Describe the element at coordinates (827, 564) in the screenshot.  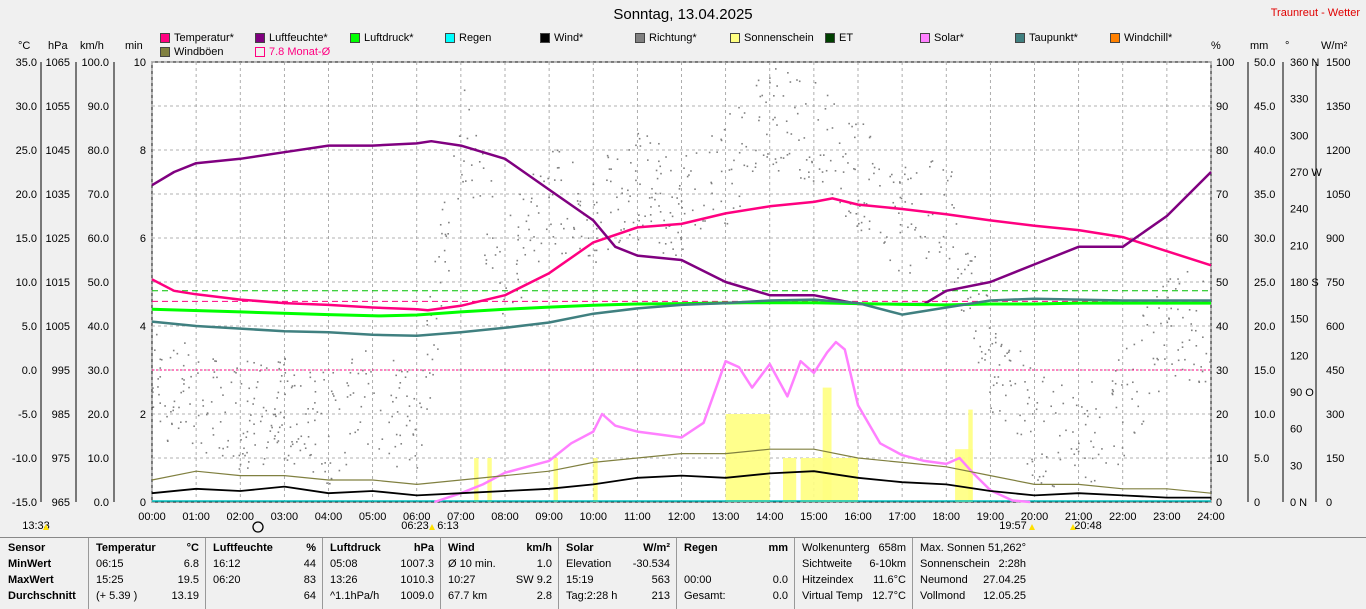
I see `stat-label: Sichtweite` at that location.